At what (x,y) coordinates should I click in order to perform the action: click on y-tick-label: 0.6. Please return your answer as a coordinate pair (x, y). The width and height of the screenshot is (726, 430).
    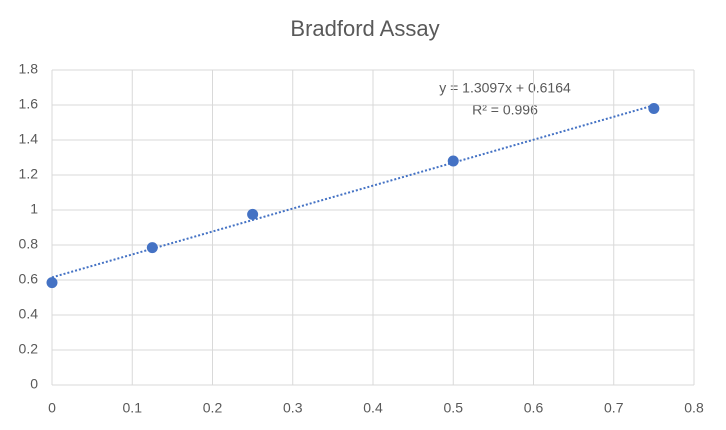
    Looking at the image, I should click on (29, 279).